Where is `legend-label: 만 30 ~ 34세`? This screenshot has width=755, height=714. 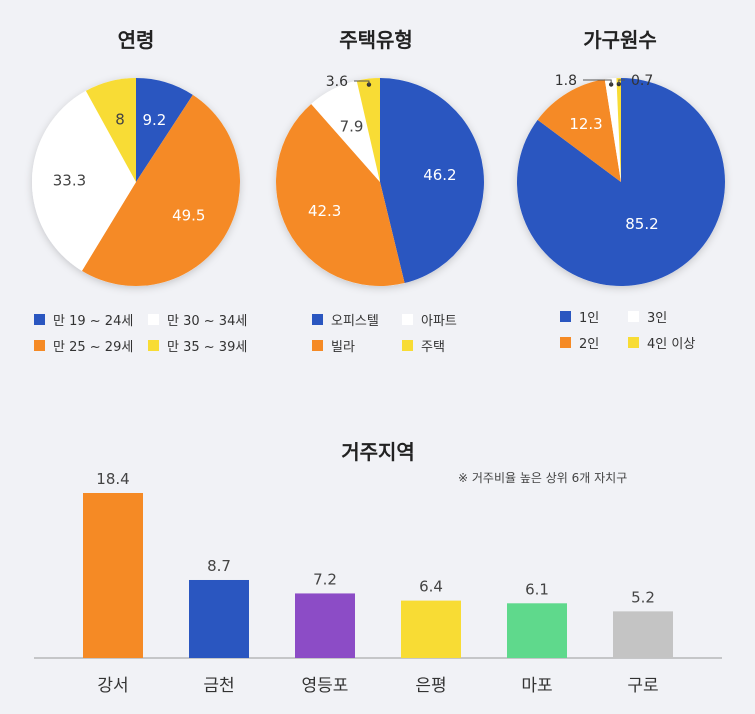
legend-label: 만 30 ~ 34세 is located at coordinates (207, 321).